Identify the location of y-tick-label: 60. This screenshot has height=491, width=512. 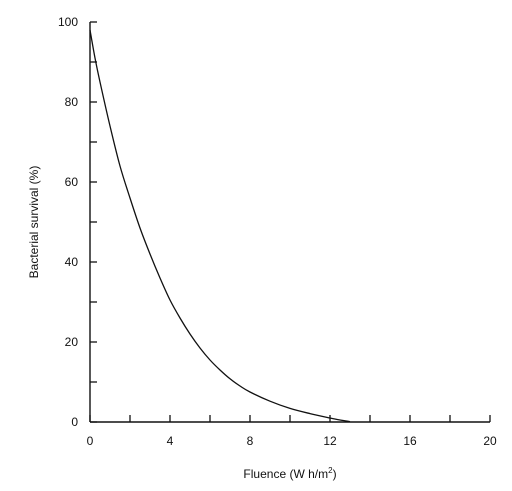
(72, 182).